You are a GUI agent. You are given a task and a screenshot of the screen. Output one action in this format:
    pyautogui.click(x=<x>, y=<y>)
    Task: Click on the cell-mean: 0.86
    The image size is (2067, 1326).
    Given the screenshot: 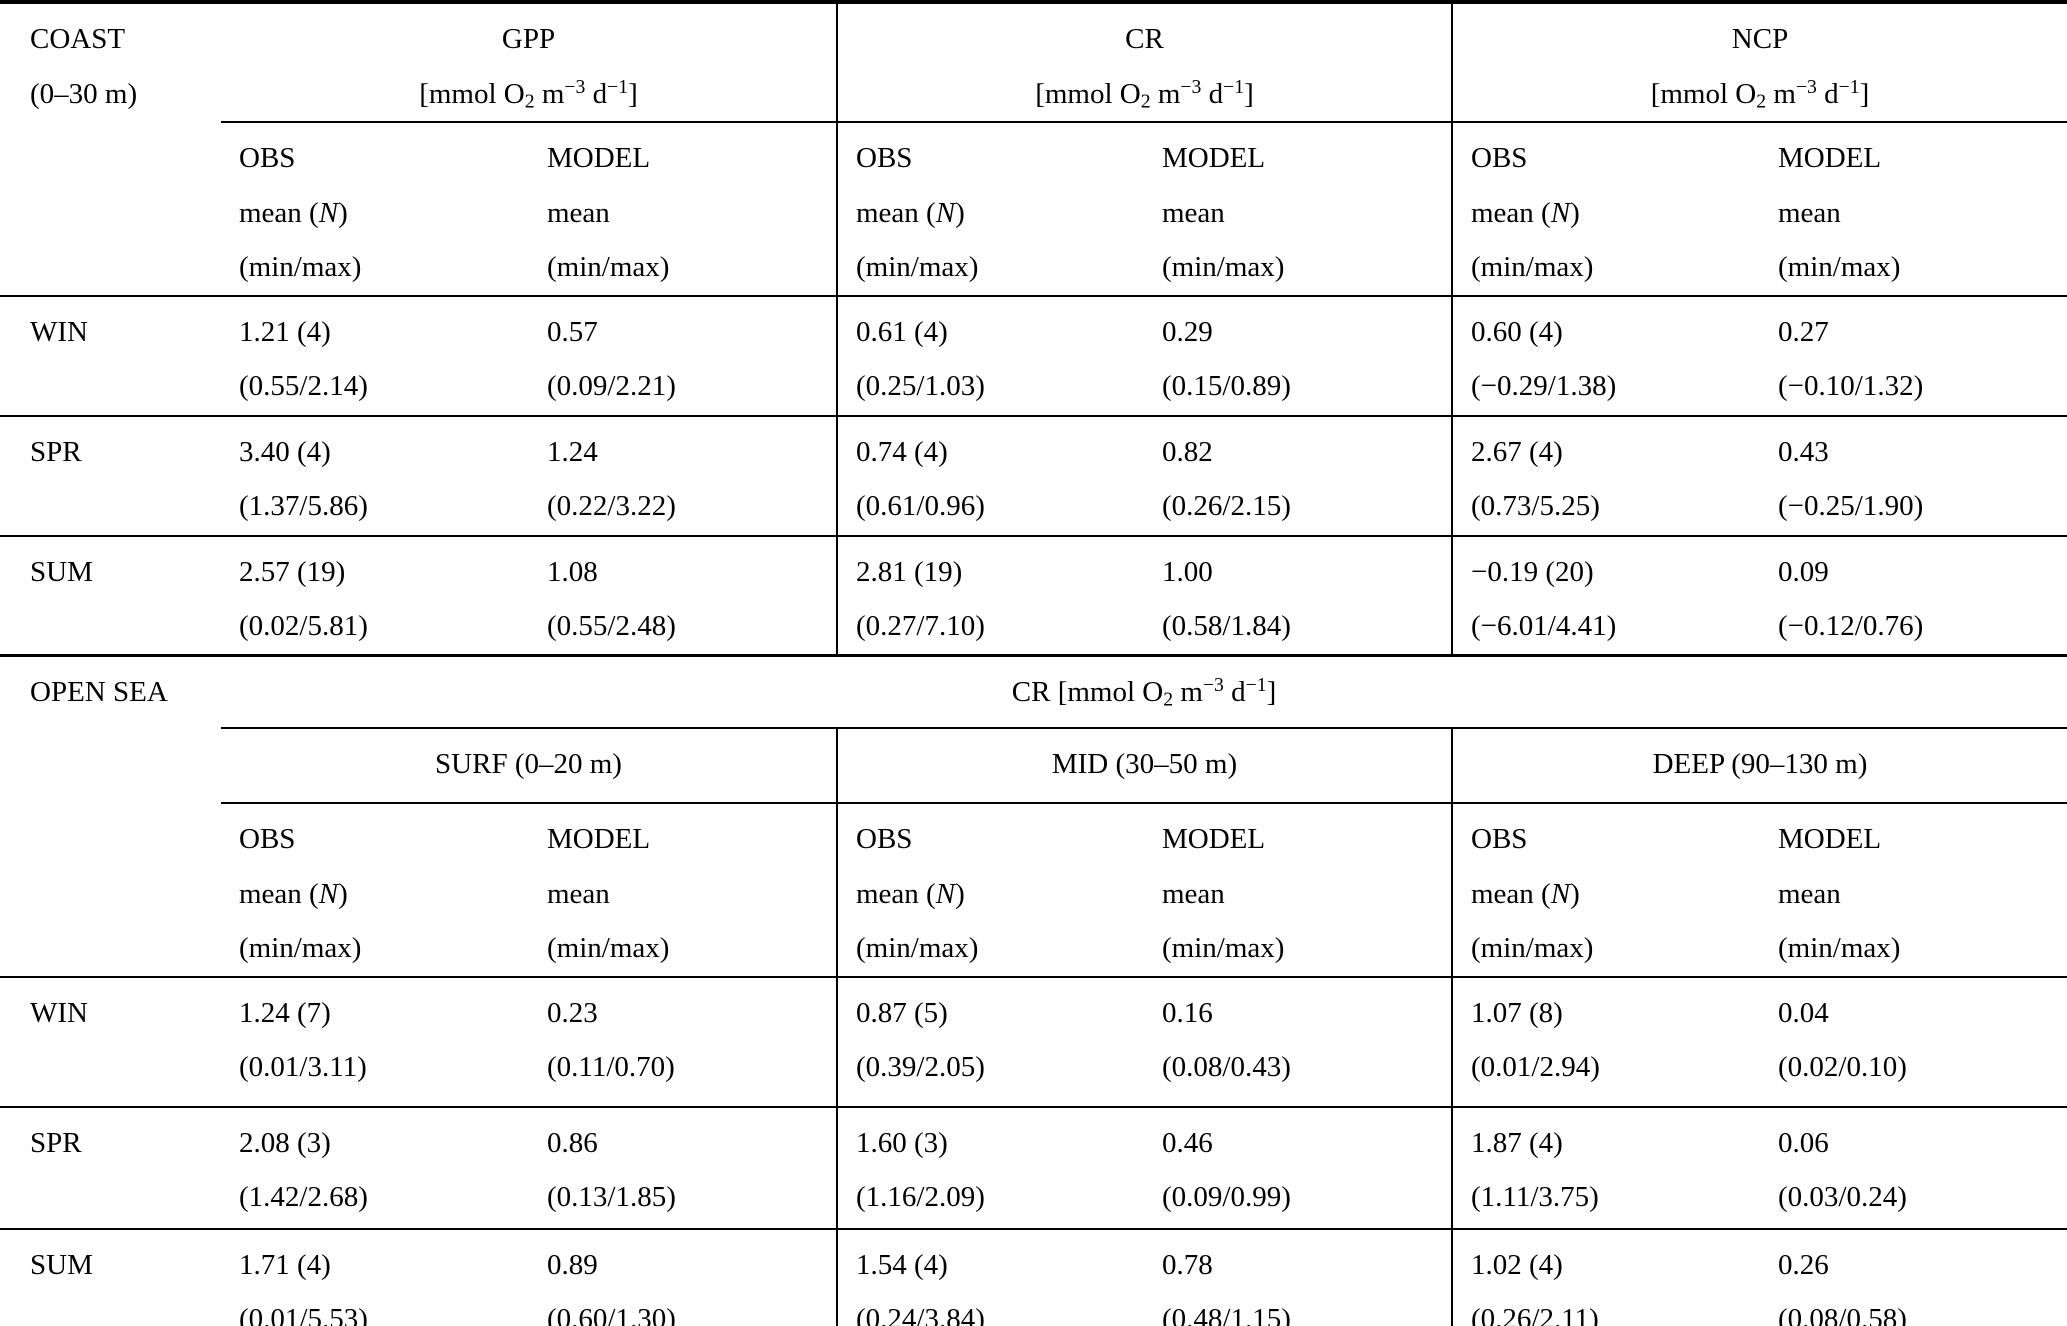 What is the action you would take?
    pyautogui.click(x=572, y=1142)
    